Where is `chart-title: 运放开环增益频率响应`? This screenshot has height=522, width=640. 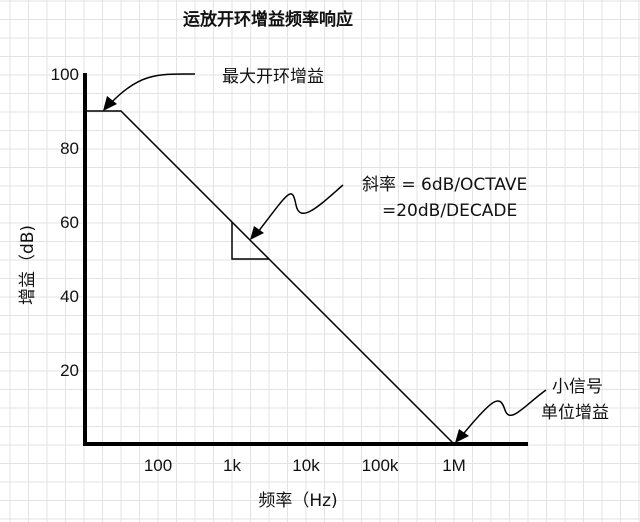 chart-title: 运放开环增益频率响应 is located at coordinates (268, 19).